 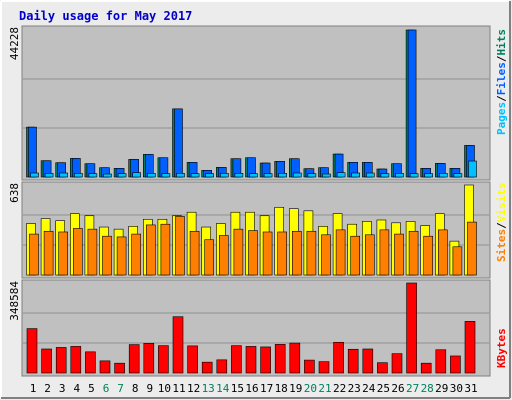 What do you see at coordinates (135, 388) in the screenshot?
I see `day-label-8: 8` at bounding box center [135, 388].